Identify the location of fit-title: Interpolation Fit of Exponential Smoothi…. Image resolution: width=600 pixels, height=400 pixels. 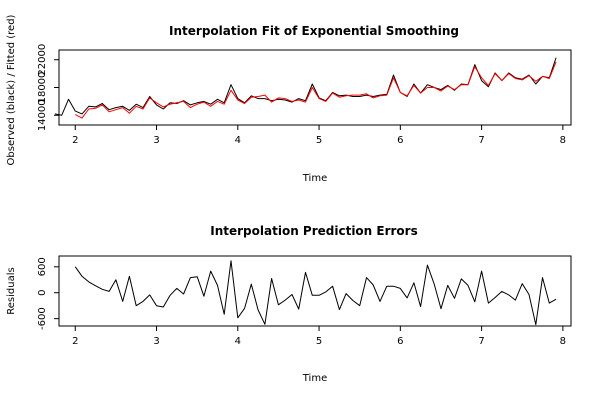
(314, 31).